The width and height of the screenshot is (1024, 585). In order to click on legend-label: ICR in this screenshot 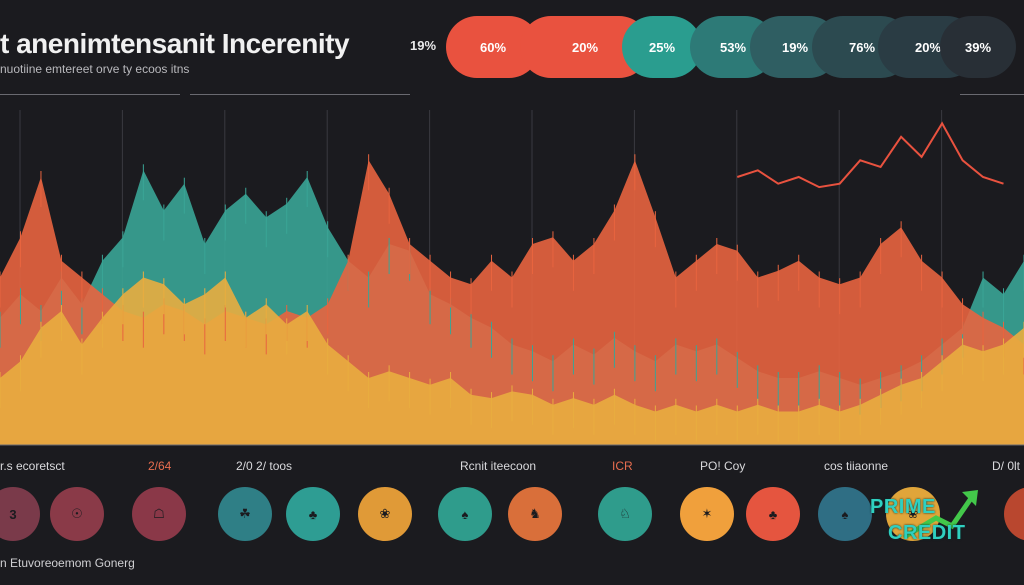, I will do `click(622, 466)`.